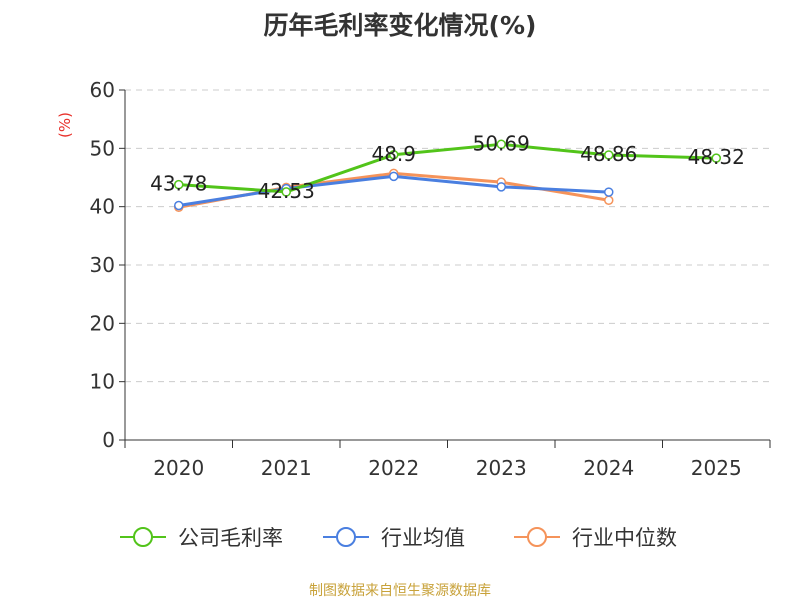  What do you see at coordinates (286, 468) in the screenshot?
I see `x-tick-label: 2021` at bounding box center [286, 468].